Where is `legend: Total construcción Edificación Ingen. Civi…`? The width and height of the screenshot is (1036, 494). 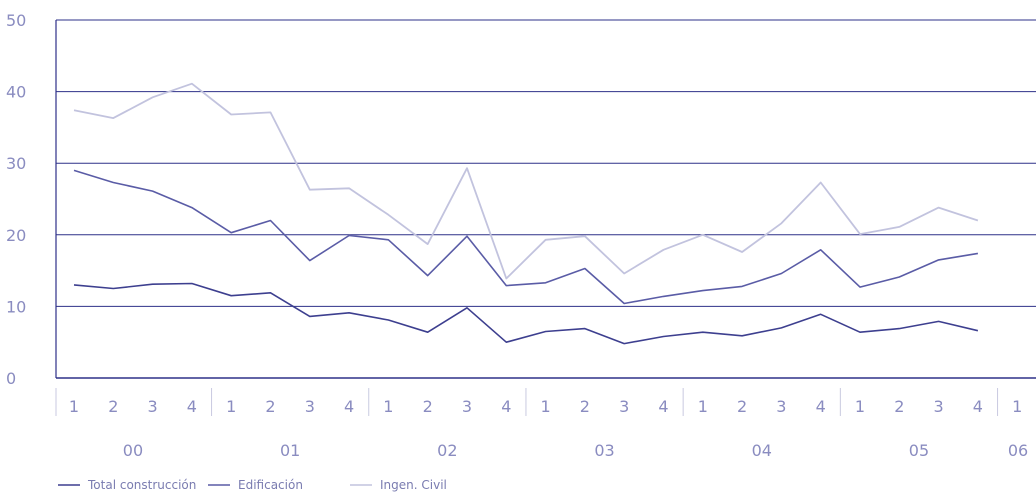
legend: Total construcción Edificación Ingen. Civi… is located at coordinates (252, 485).